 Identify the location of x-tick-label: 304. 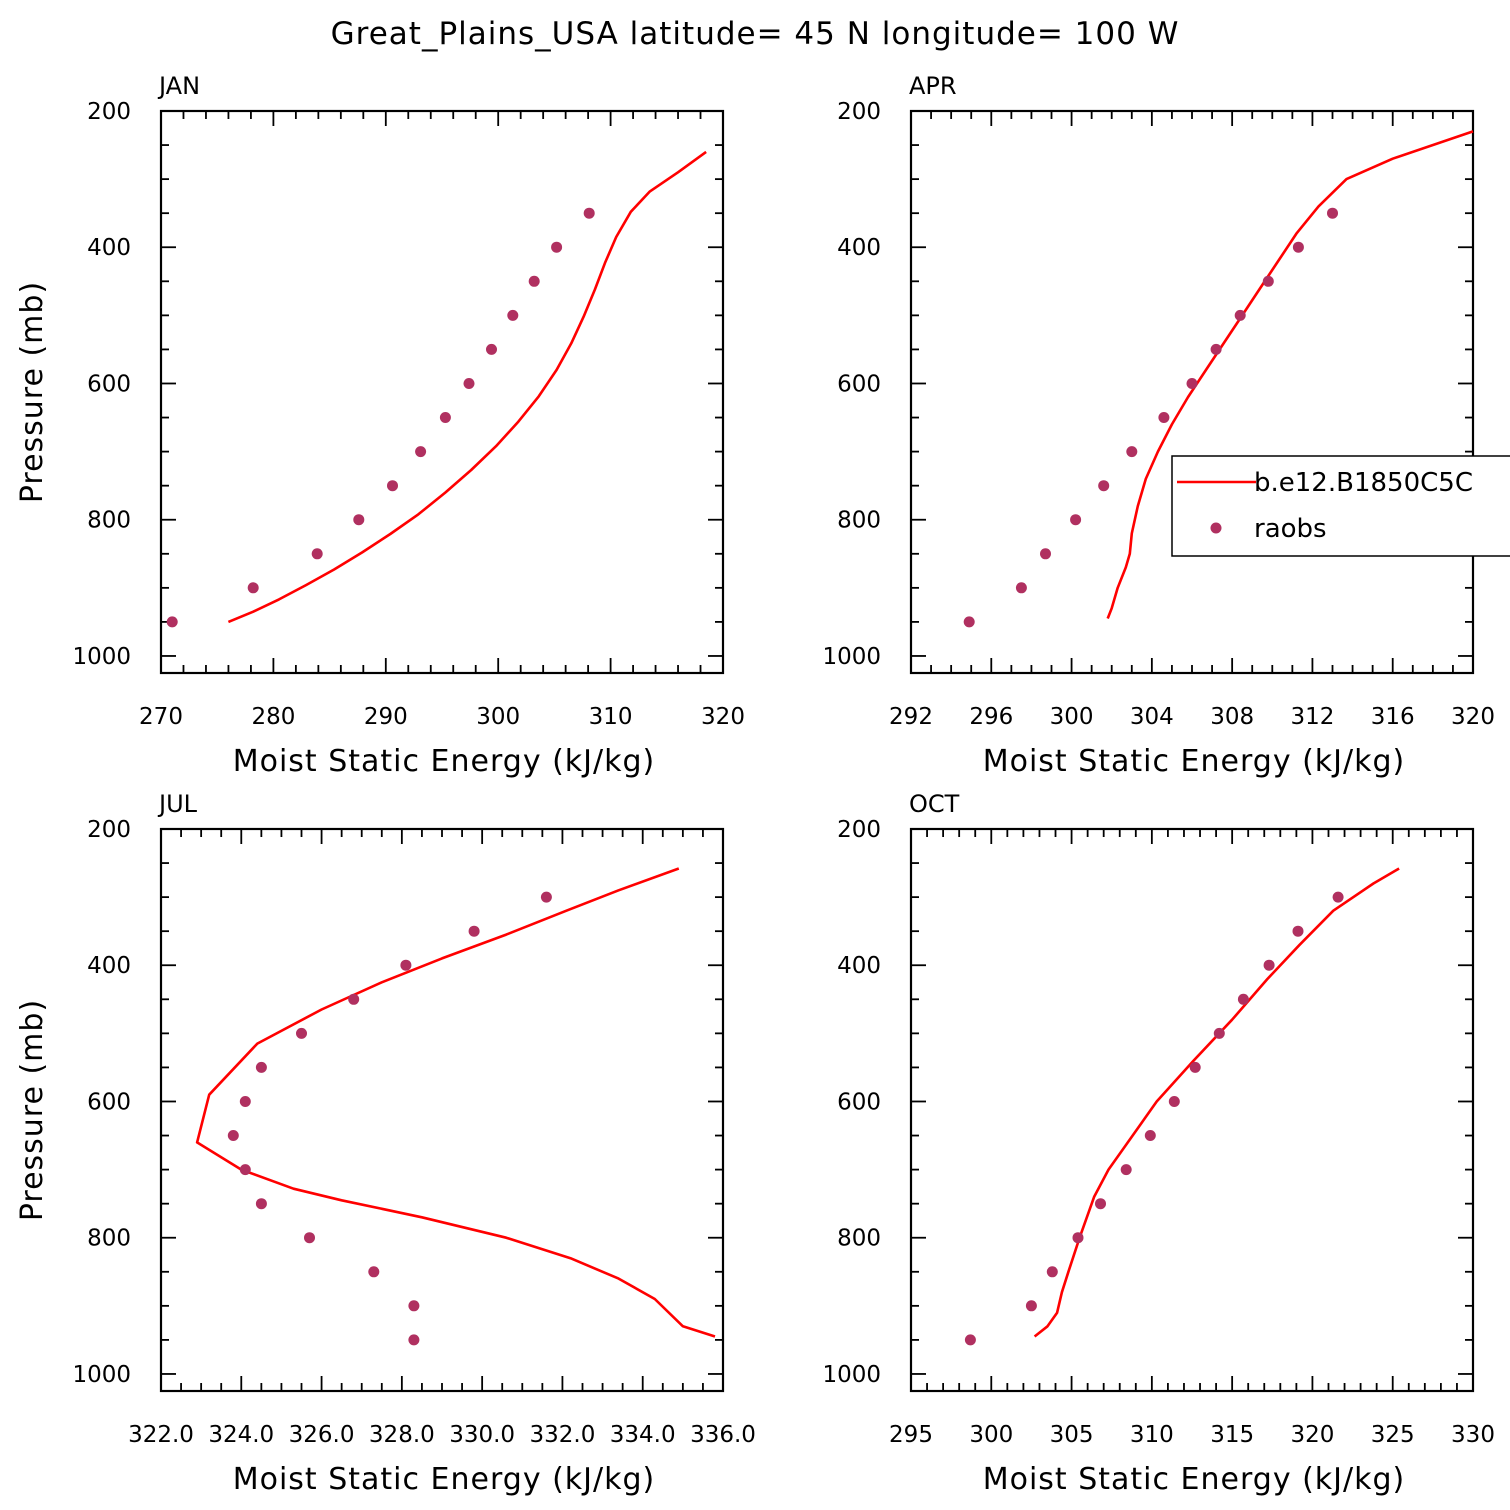
(1152, 717).